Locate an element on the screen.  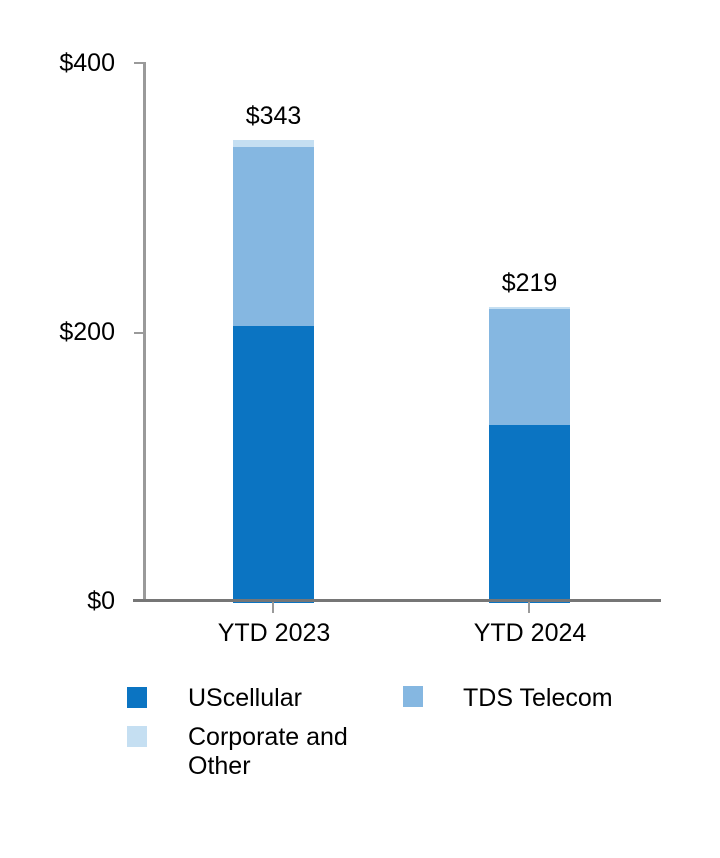
y-axis-label-400: $400 is located at coordinates (87, 63).